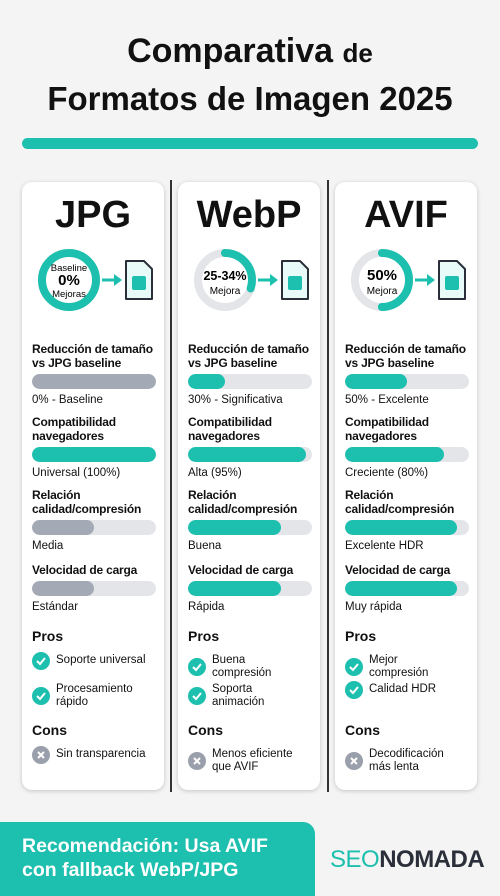 The image size is (500, 896). I want to click on item-text: Decodificación, so click(406, 754).